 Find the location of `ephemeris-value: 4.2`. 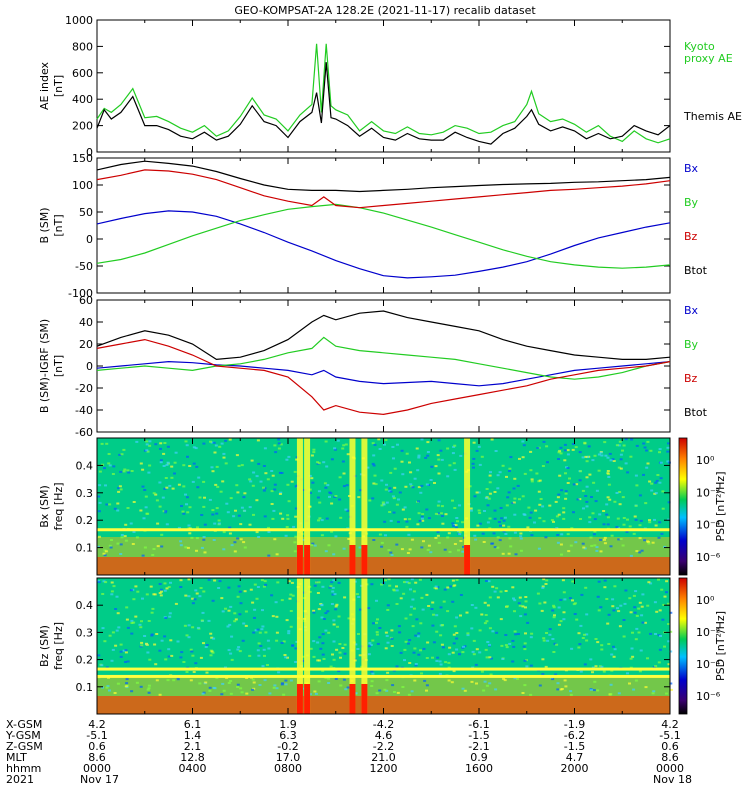

ephemeris-value: 4.2 is located at coordinates (670, 724).